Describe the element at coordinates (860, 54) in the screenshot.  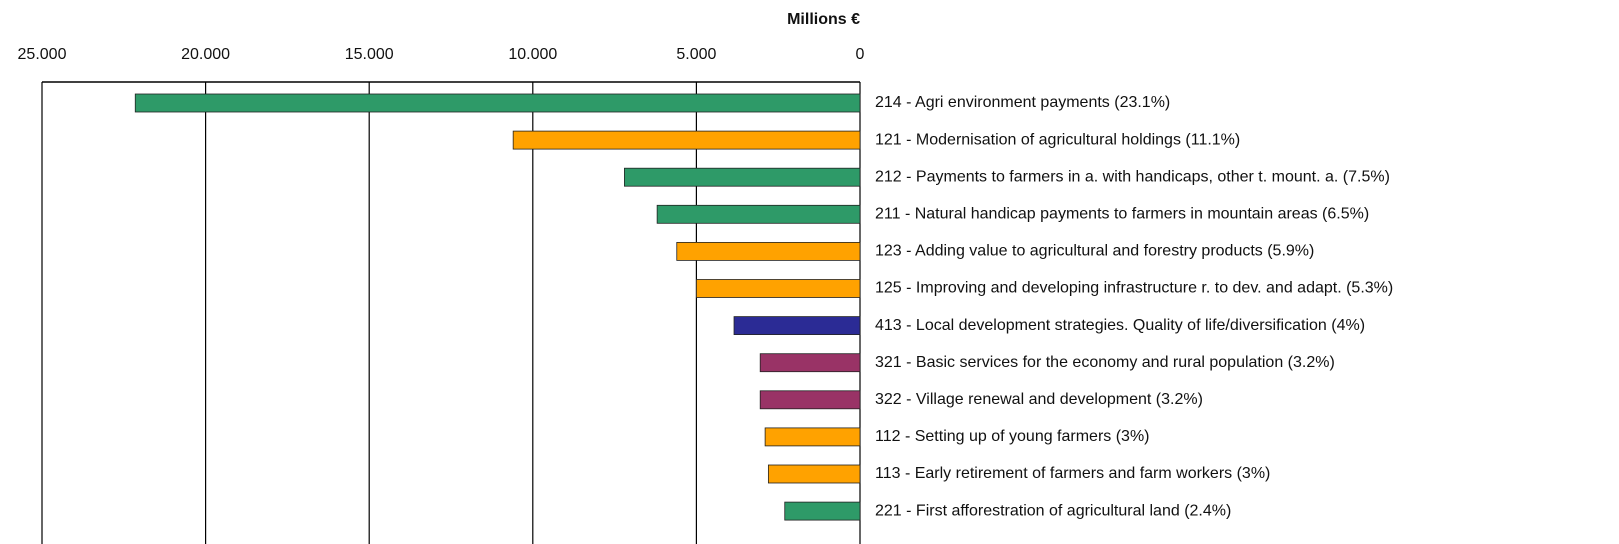
I see `x-tick-label: 0` at that location.